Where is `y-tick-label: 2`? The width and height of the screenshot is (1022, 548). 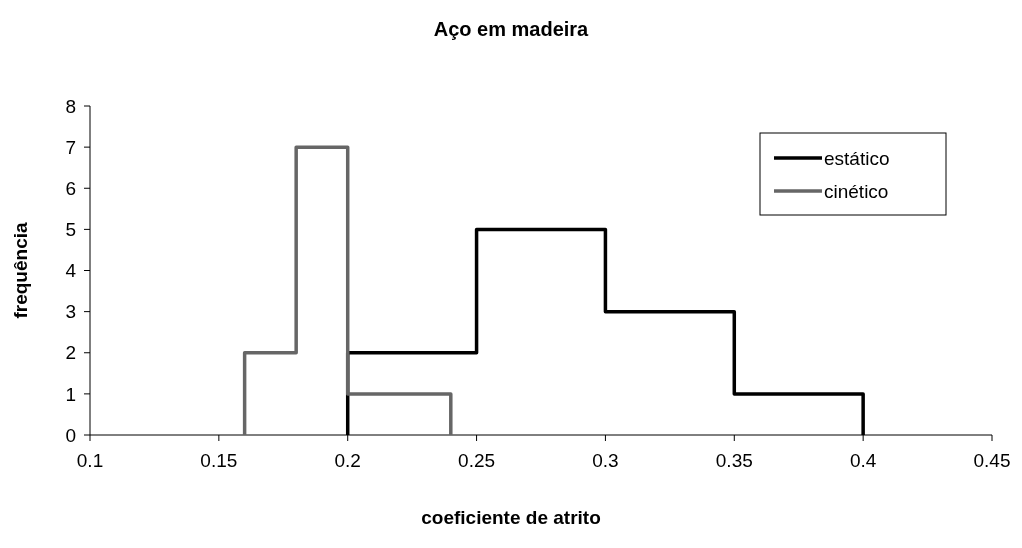
y-tick-label: 2 is located at coordinates (70, 353).